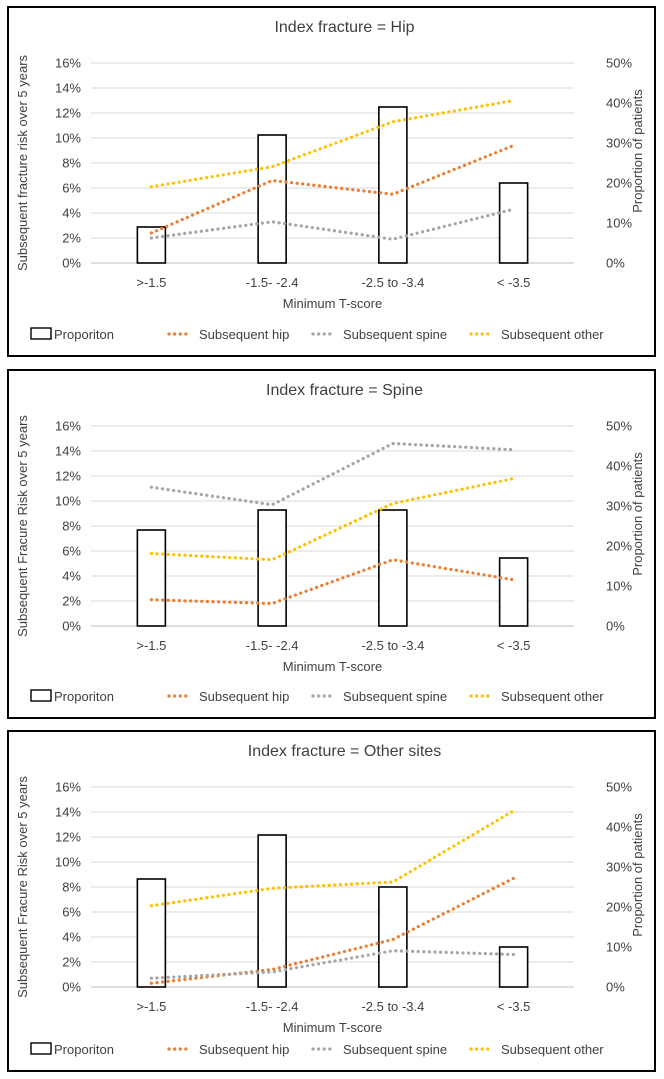 This screenshot has width=664, height=1079. Describe the element at coordinates (344, 751) in the screenshot. I see `chart-title: Index fracture = Other sites` at that location.